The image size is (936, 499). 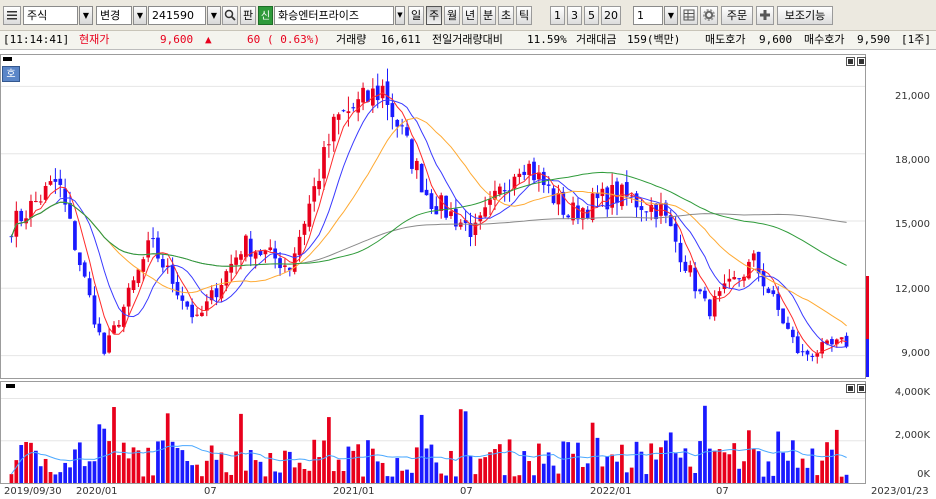 What do you see at coordinates (50, 15) in the screenshot?
I see `market-select: 주식` at bounding box center [50, 15].